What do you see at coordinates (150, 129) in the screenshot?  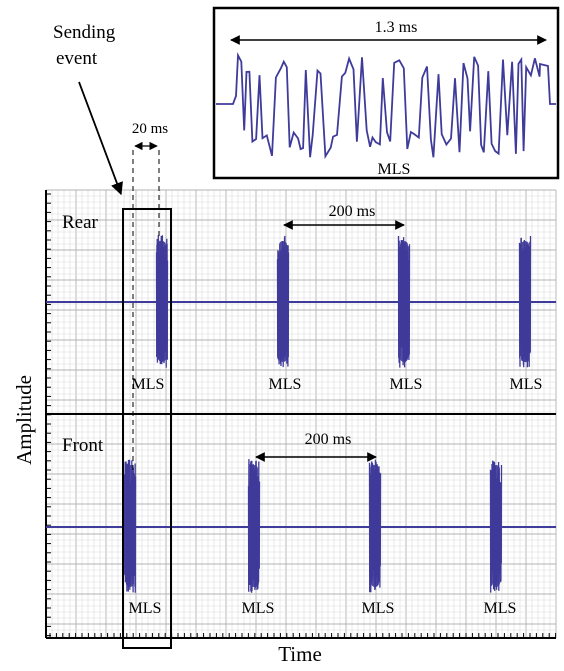 I see `gap-label: 20 ms` at bounding box center [150, 129].